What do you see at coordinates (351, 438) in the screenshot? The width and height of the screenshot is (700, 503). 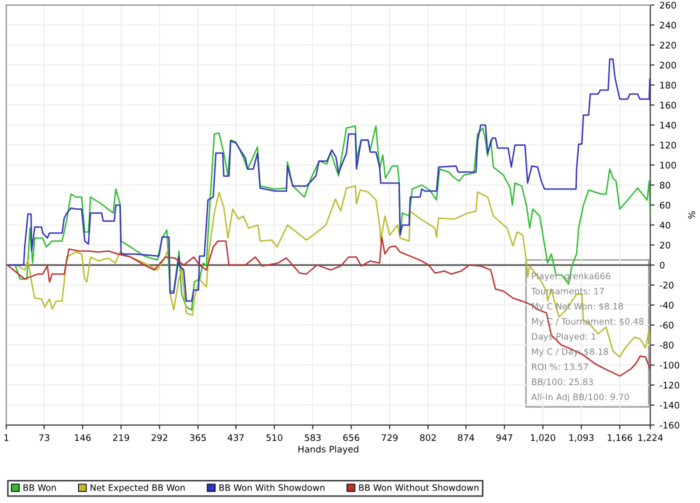 I see `x-tick-label: 656` at bounding box center [351, 438].